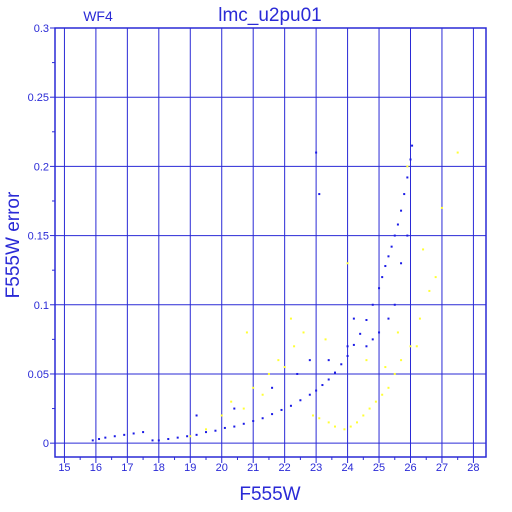 The width and height of the screenshot is (512, 512). Describe the element at coordinates (270, 15) in the screenshot. I see `chart-title: lmc_u2pu01` at that location.